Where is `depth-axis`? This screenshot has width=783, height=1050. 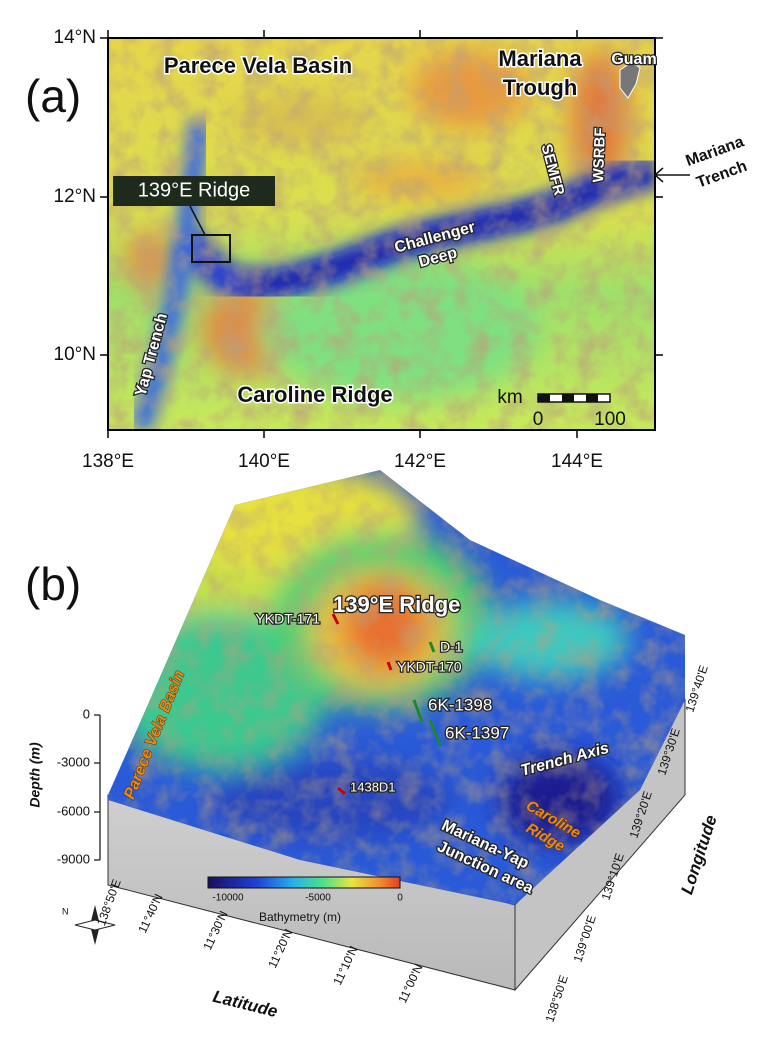
depth-axis is located at coordinates (97, 787).